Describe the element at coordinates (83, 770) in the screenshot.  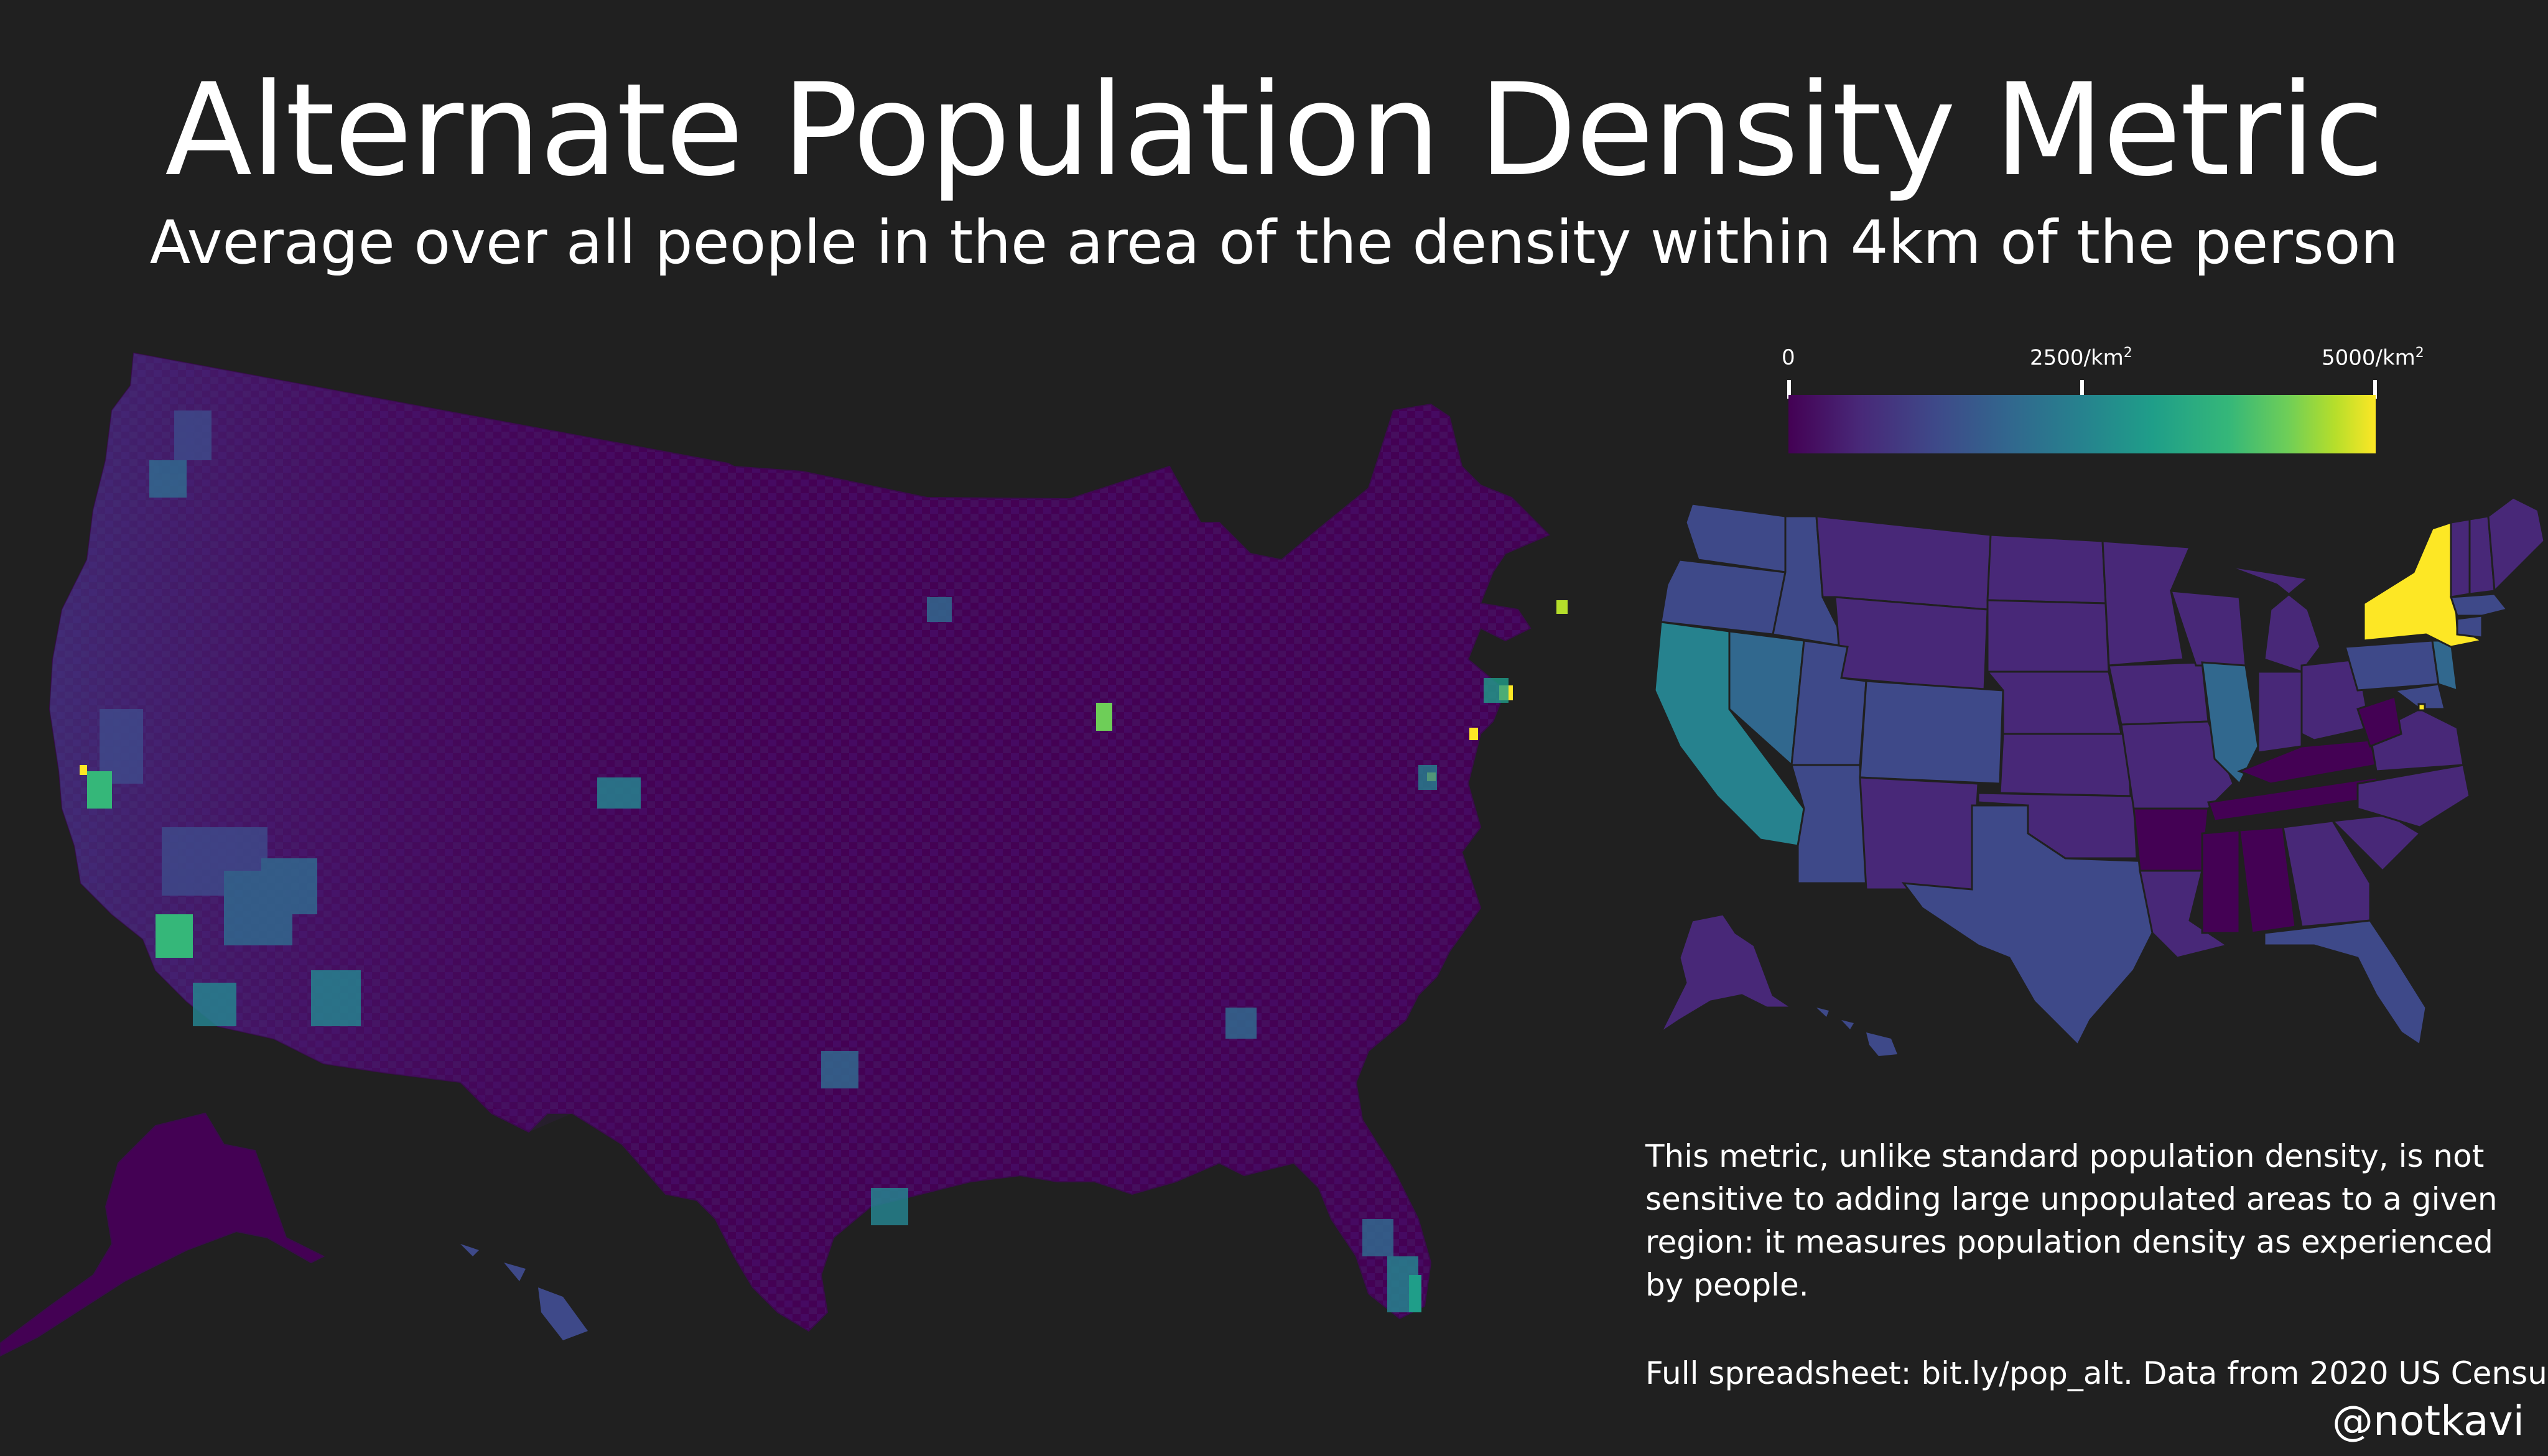
I see `hotspot-sf-core` at that location.